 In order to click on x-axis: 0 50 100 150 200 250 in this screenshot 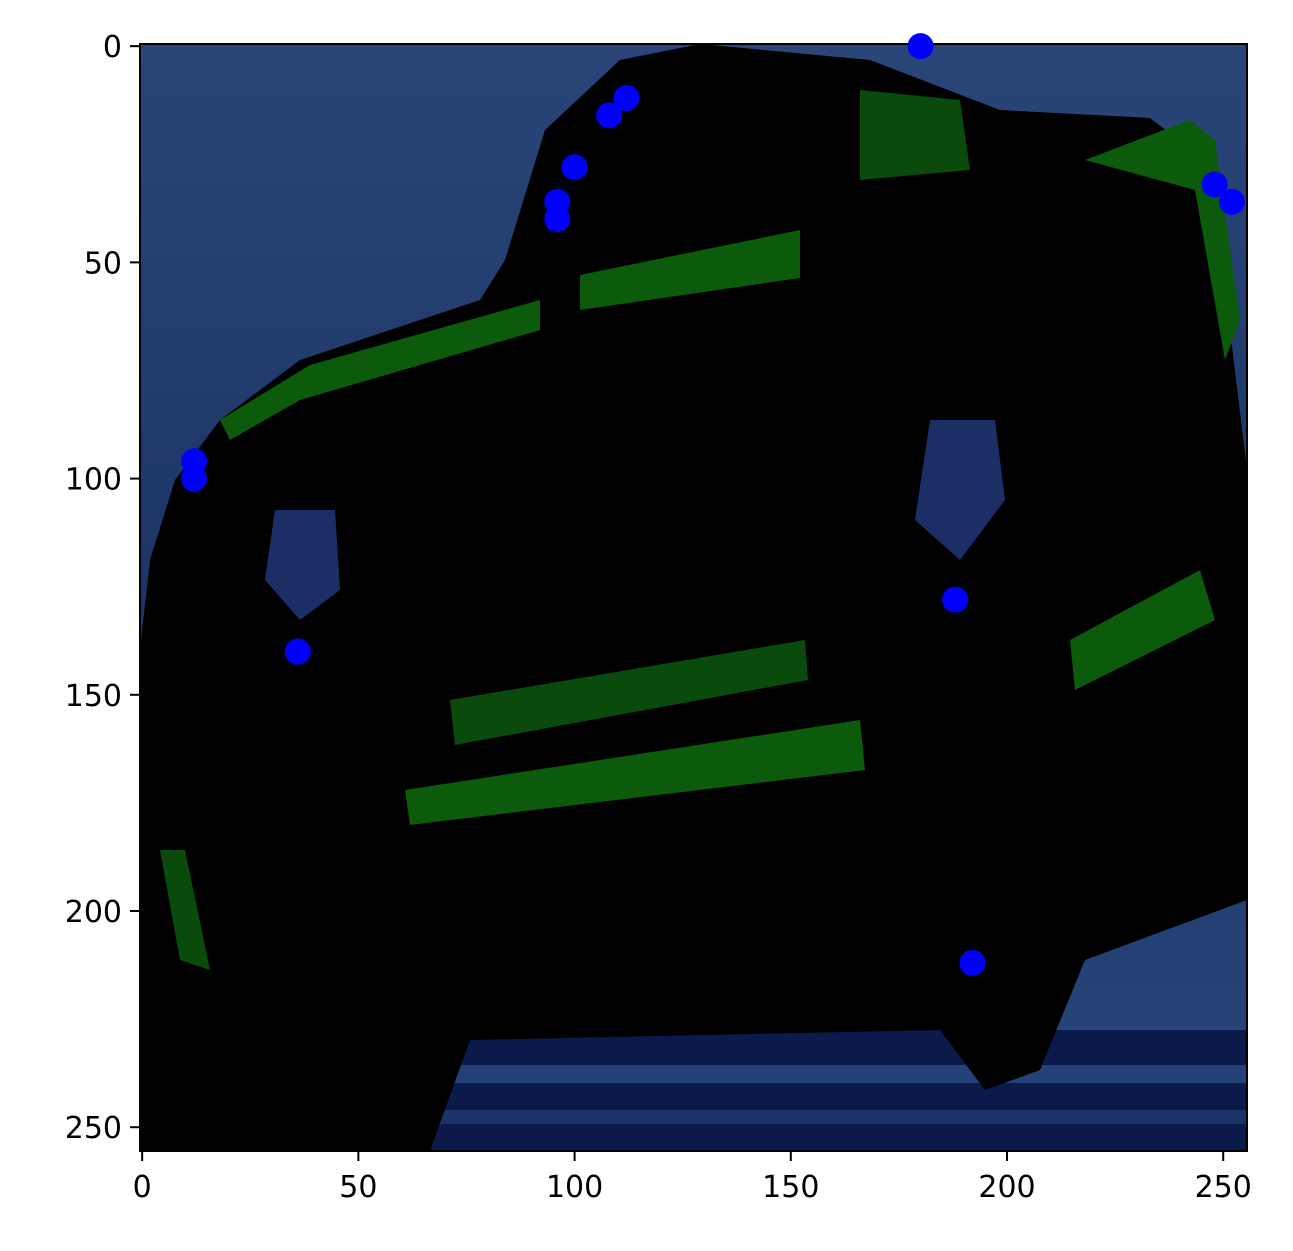, I will do `click(692, 1178)`.